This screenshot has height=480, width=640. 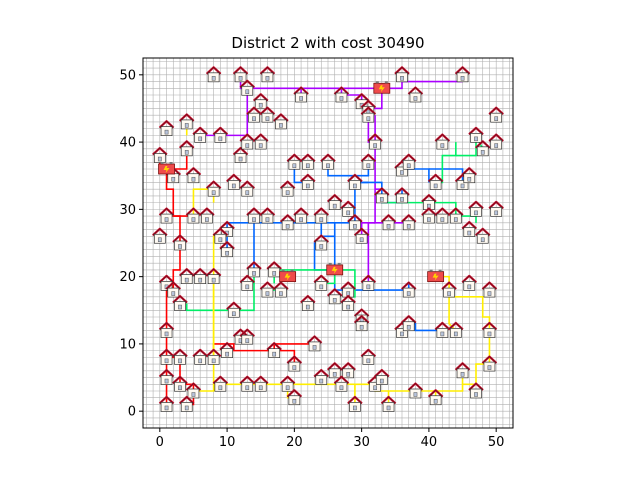 What do you see at coordinates (131, 244) in the screenshot?
I see `y-axis: 0 10 20 30 40 50` at bounding box center [131, 244].